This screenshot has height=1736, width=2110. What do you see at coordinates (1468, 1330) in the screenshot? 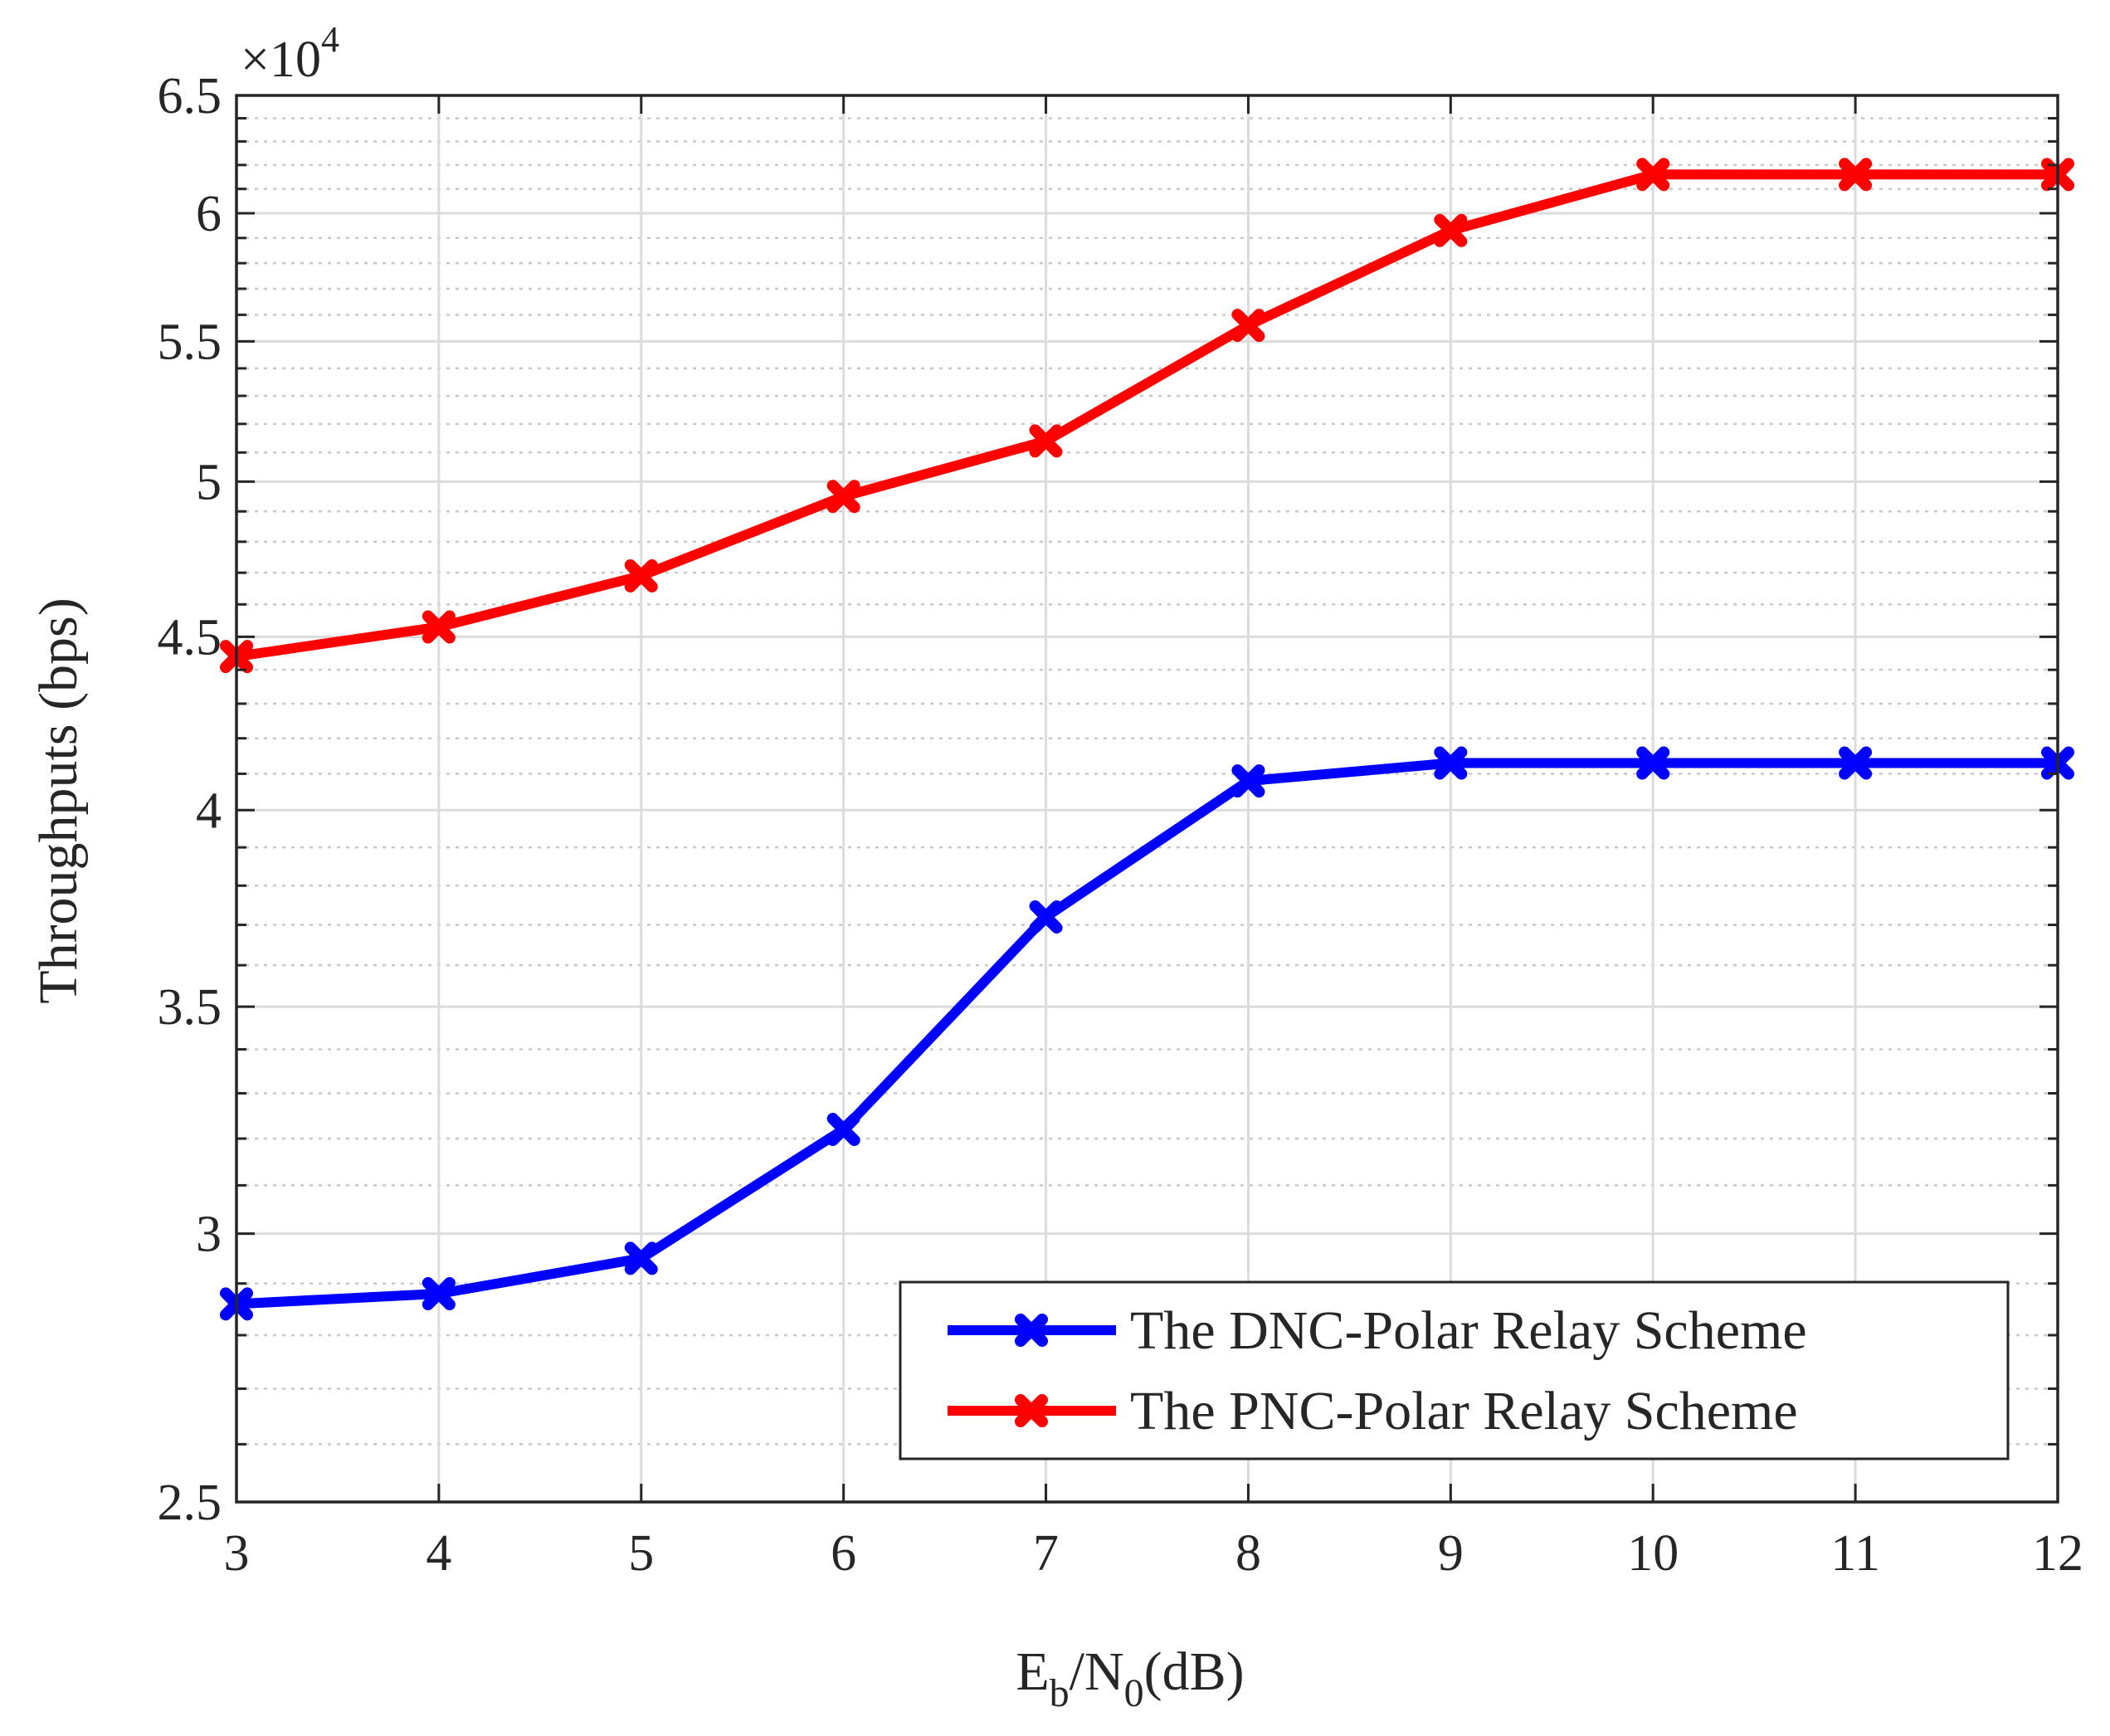
I see `legend-label-dnc: The DNC-Polar Relay Scheme` at bounding box center [1468, 1330].